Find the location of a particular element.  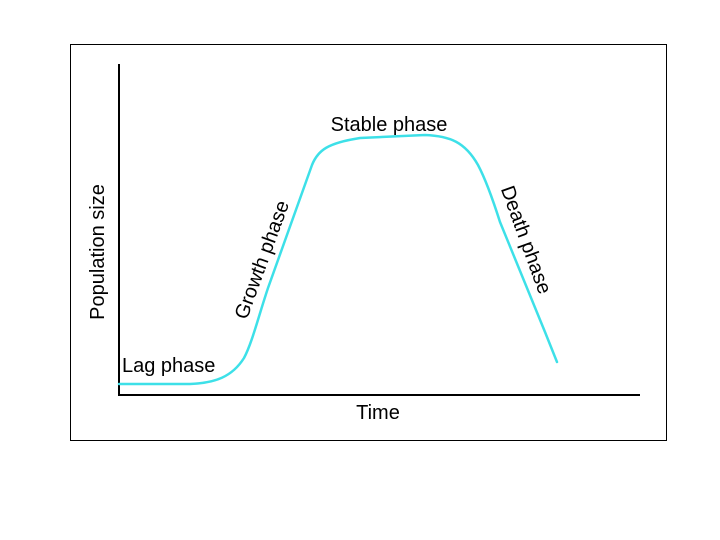

stable-phase-label: Stable phase is located at coordinates (389, 125).